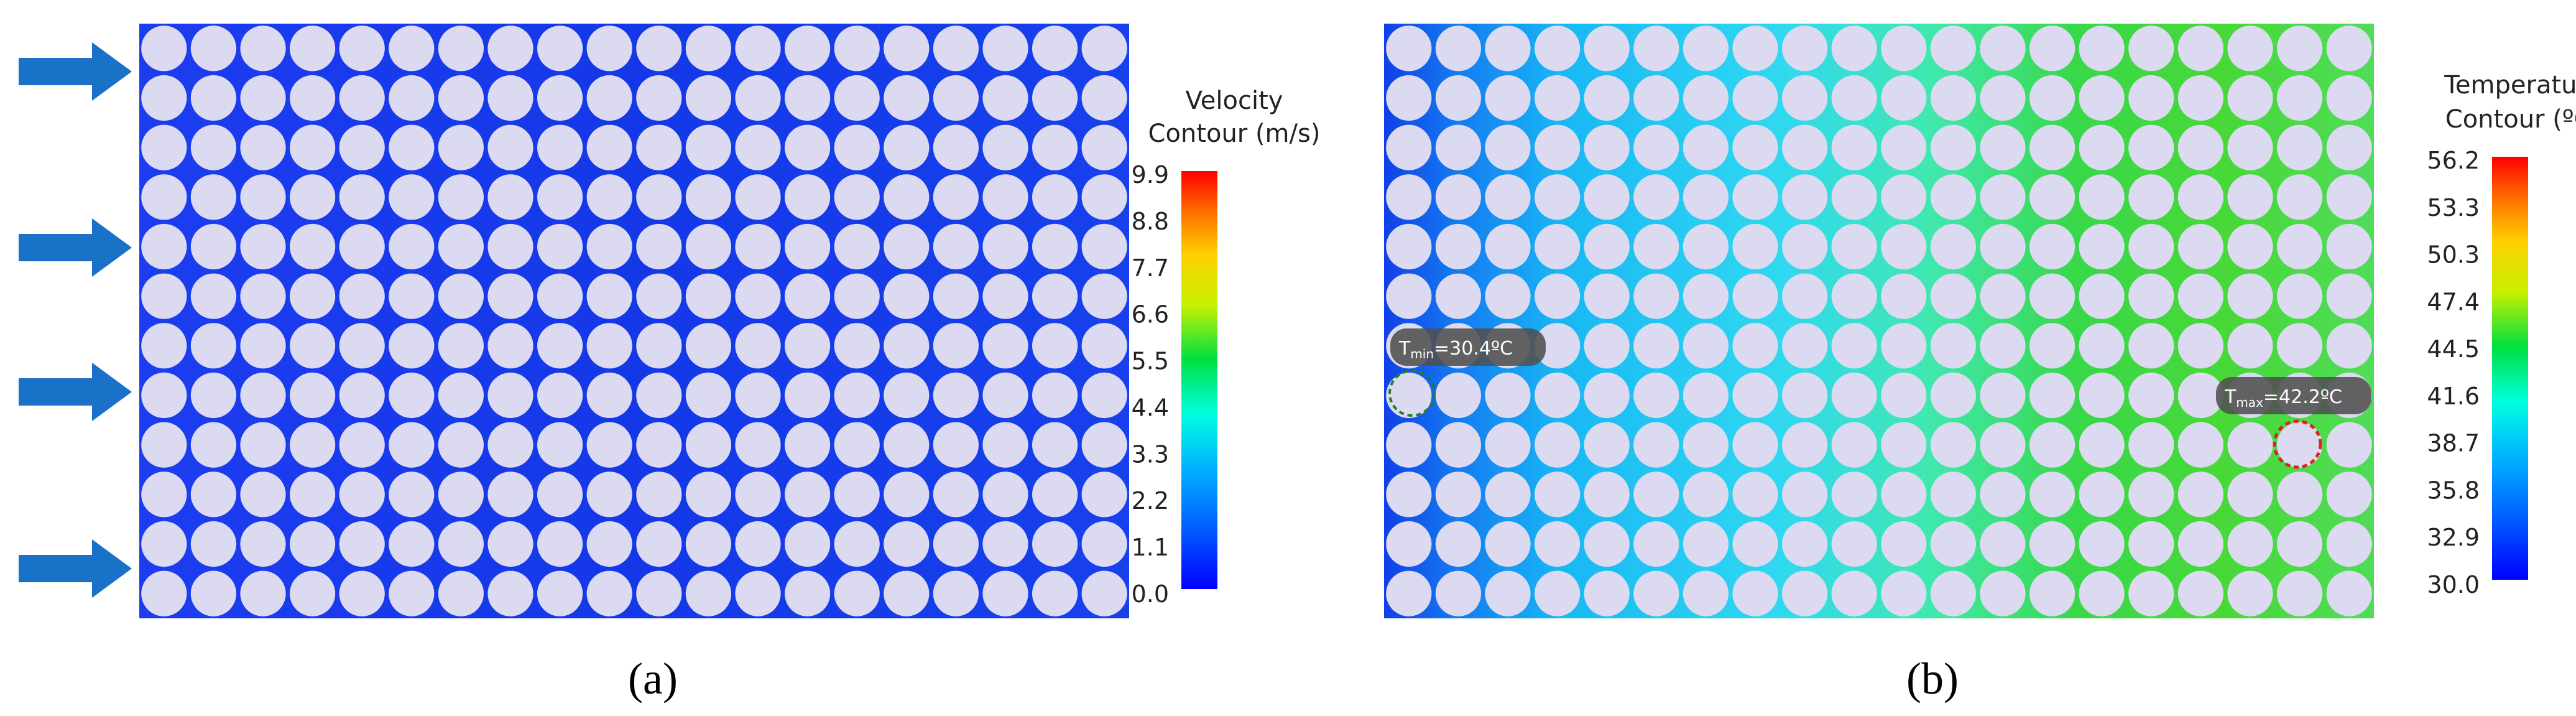 The width and height of the screenshot is (2576, 716). What do you see at coordinates (2453, 584) in the screenshot?
I see `colorbar-tick-label: 30.0` at bounding box center [2453, 584].